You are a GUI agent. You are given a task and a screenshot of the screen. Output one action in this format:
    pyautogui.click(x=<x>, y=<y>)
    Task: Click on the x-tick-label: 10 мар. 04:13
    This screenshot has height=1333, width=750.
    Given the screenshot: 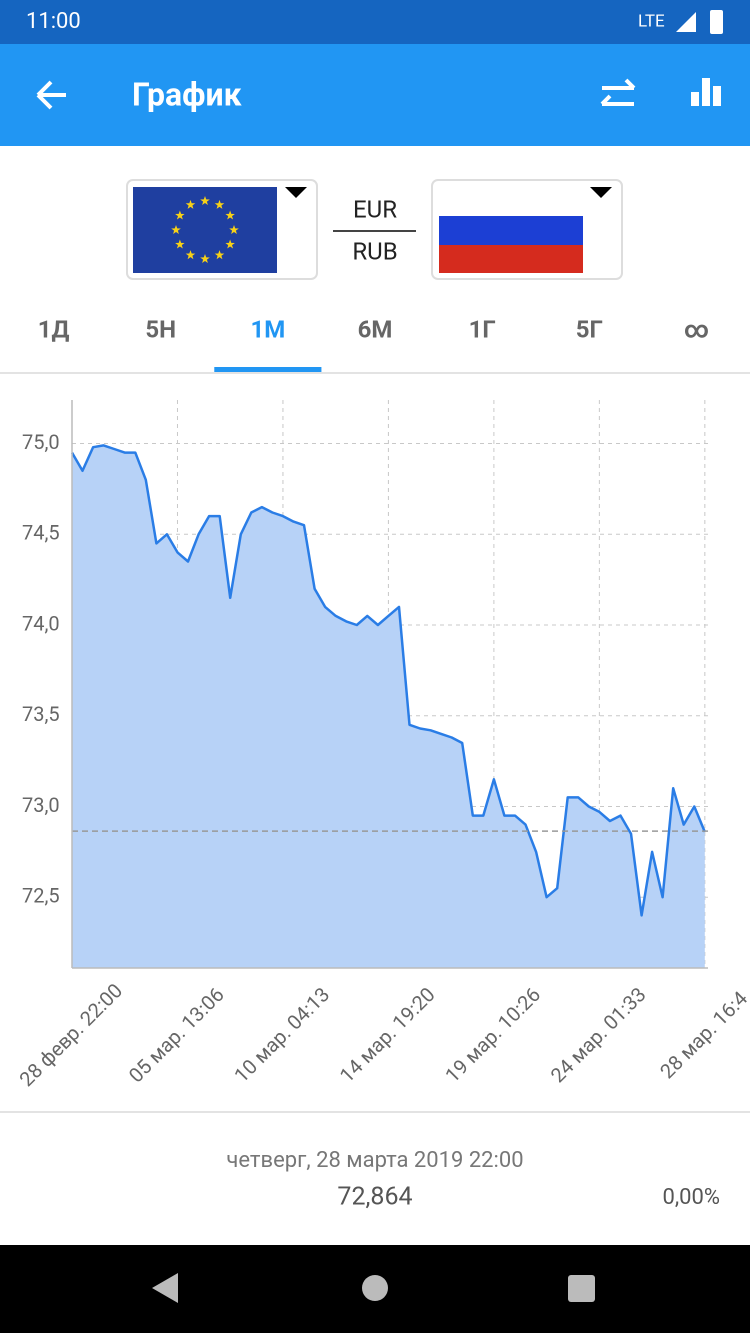 What is the action you would take?
    pyautogui.click(x=281, y=1034)
    